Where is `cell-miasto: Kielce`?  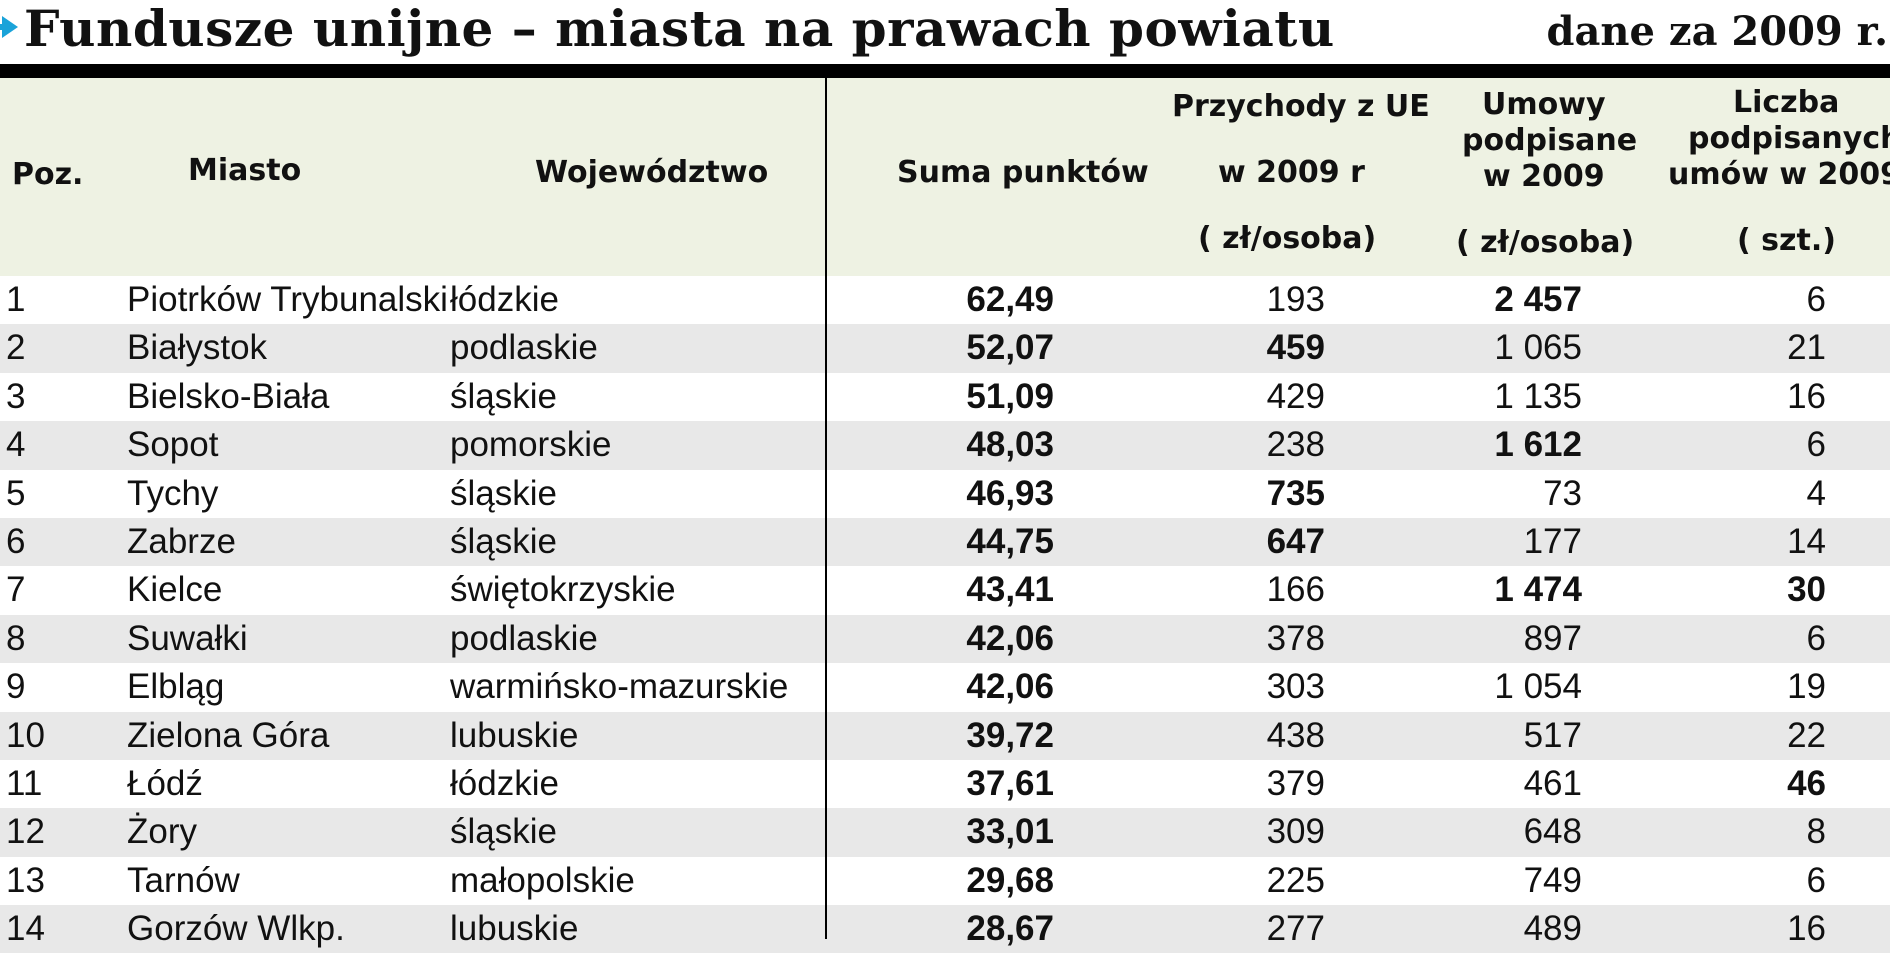
cell-miasto: Kielce is located at coordinates (175, 590).